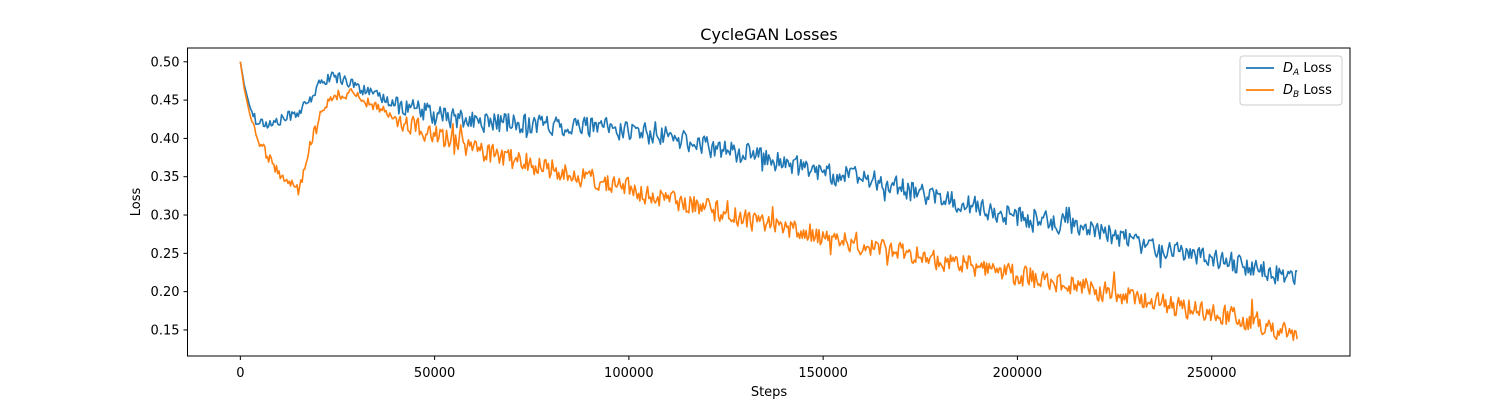 Image resolution: width=1500 pixels, height=400 pixels. Describe the element at coordinates (165, 101) in the screenshot. I see `y-tick-label: 0.45` at that location.